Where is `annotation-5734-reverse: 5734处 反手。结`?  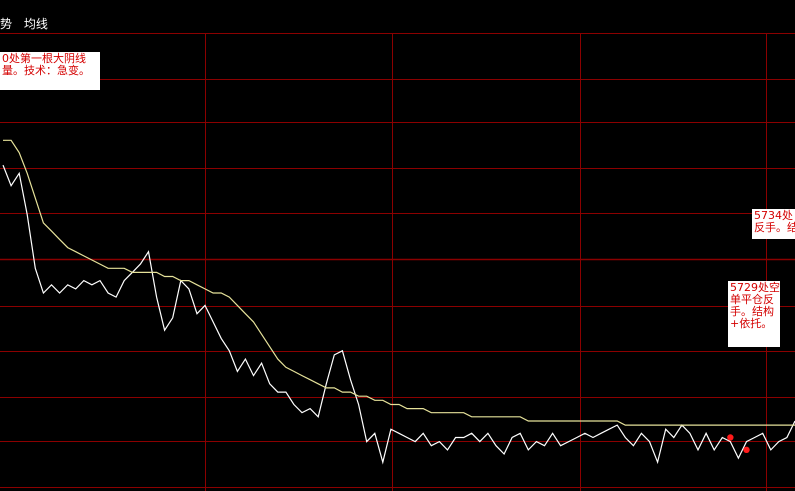
annotation-5734-reverse: 5734处 反手。结 is located at coordinates (773, 224).